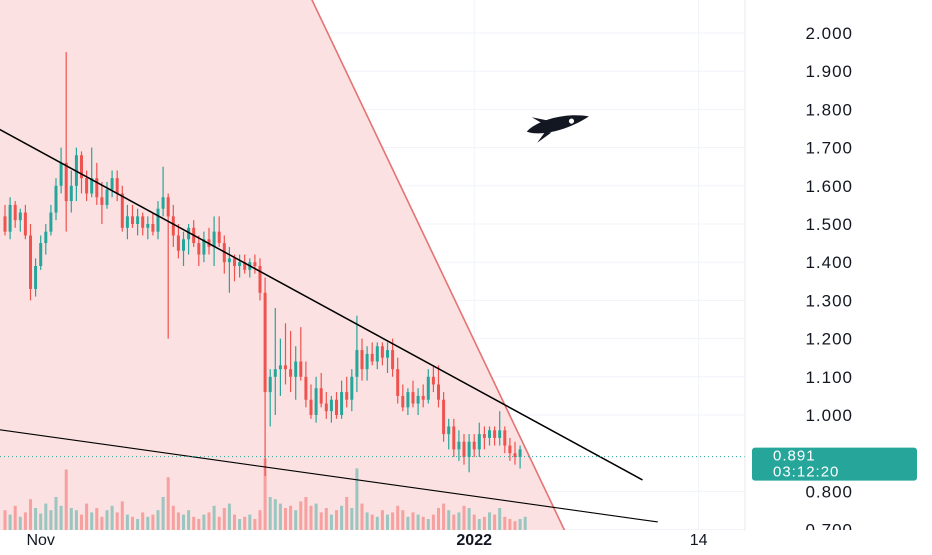  What do you see at coordinates (265, 494) in the screenshot?
I see `volume-bars` at bounding box center [265, 494].